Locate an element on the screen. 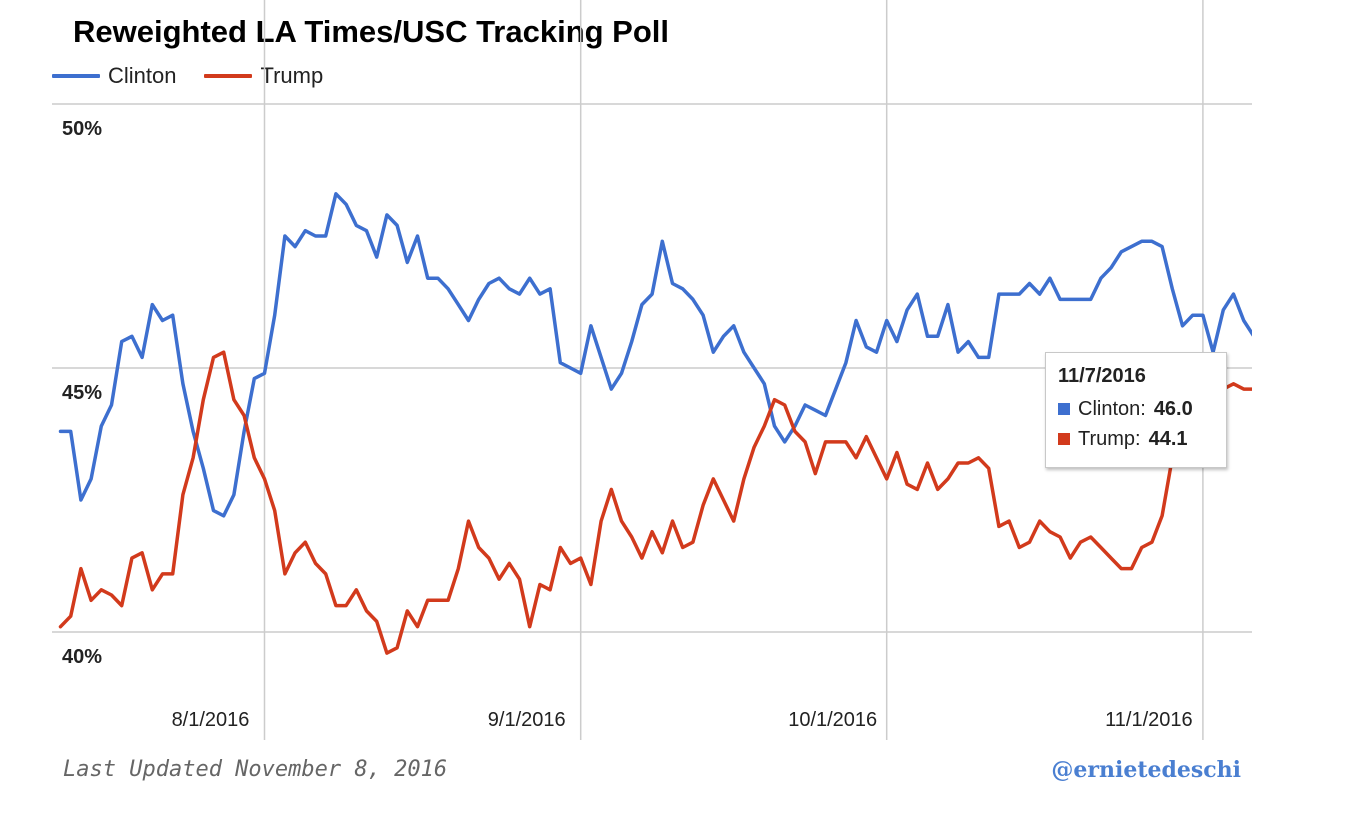 The height and width of the screenshot is (816, 1358). tooltip-value-trump: 44.1 is located at coordinates (1168, 438).